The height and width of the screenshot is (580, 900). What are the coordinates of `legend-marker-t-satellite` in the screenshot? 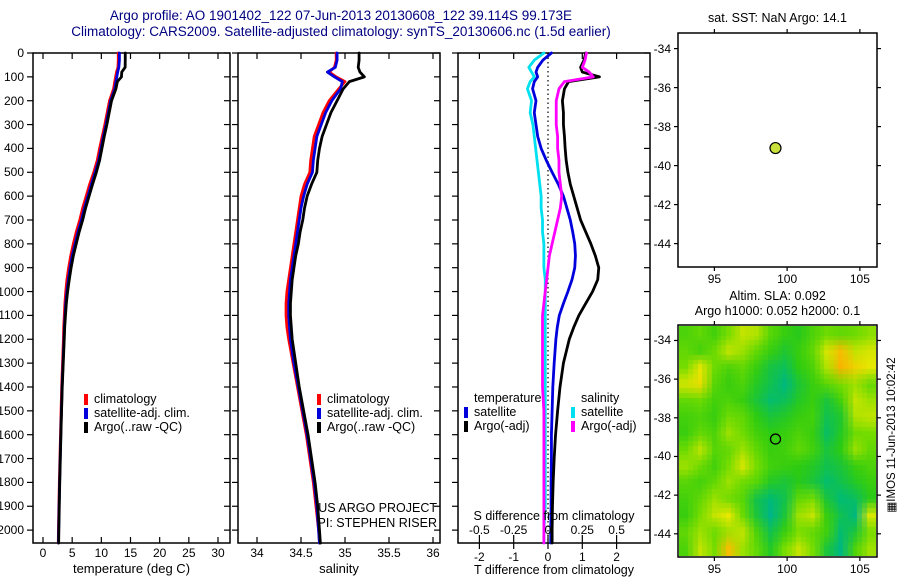 It's located at (466, 412).